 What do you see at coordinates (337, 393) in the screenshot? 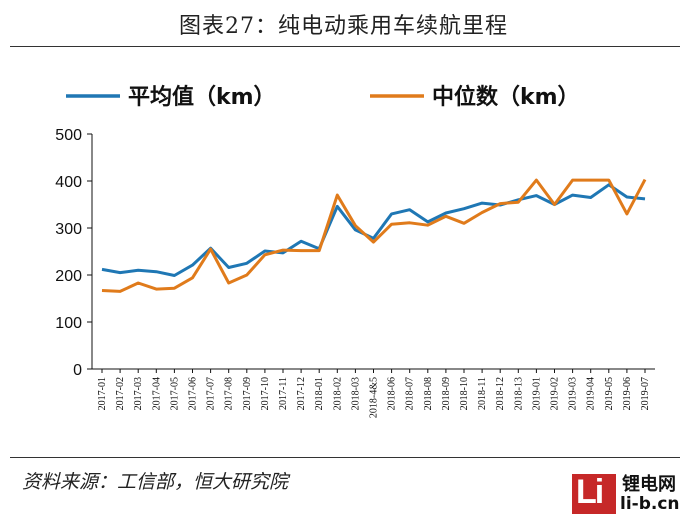
I see `x-tick-label: 2018-02` at bounding box center [337, 393].